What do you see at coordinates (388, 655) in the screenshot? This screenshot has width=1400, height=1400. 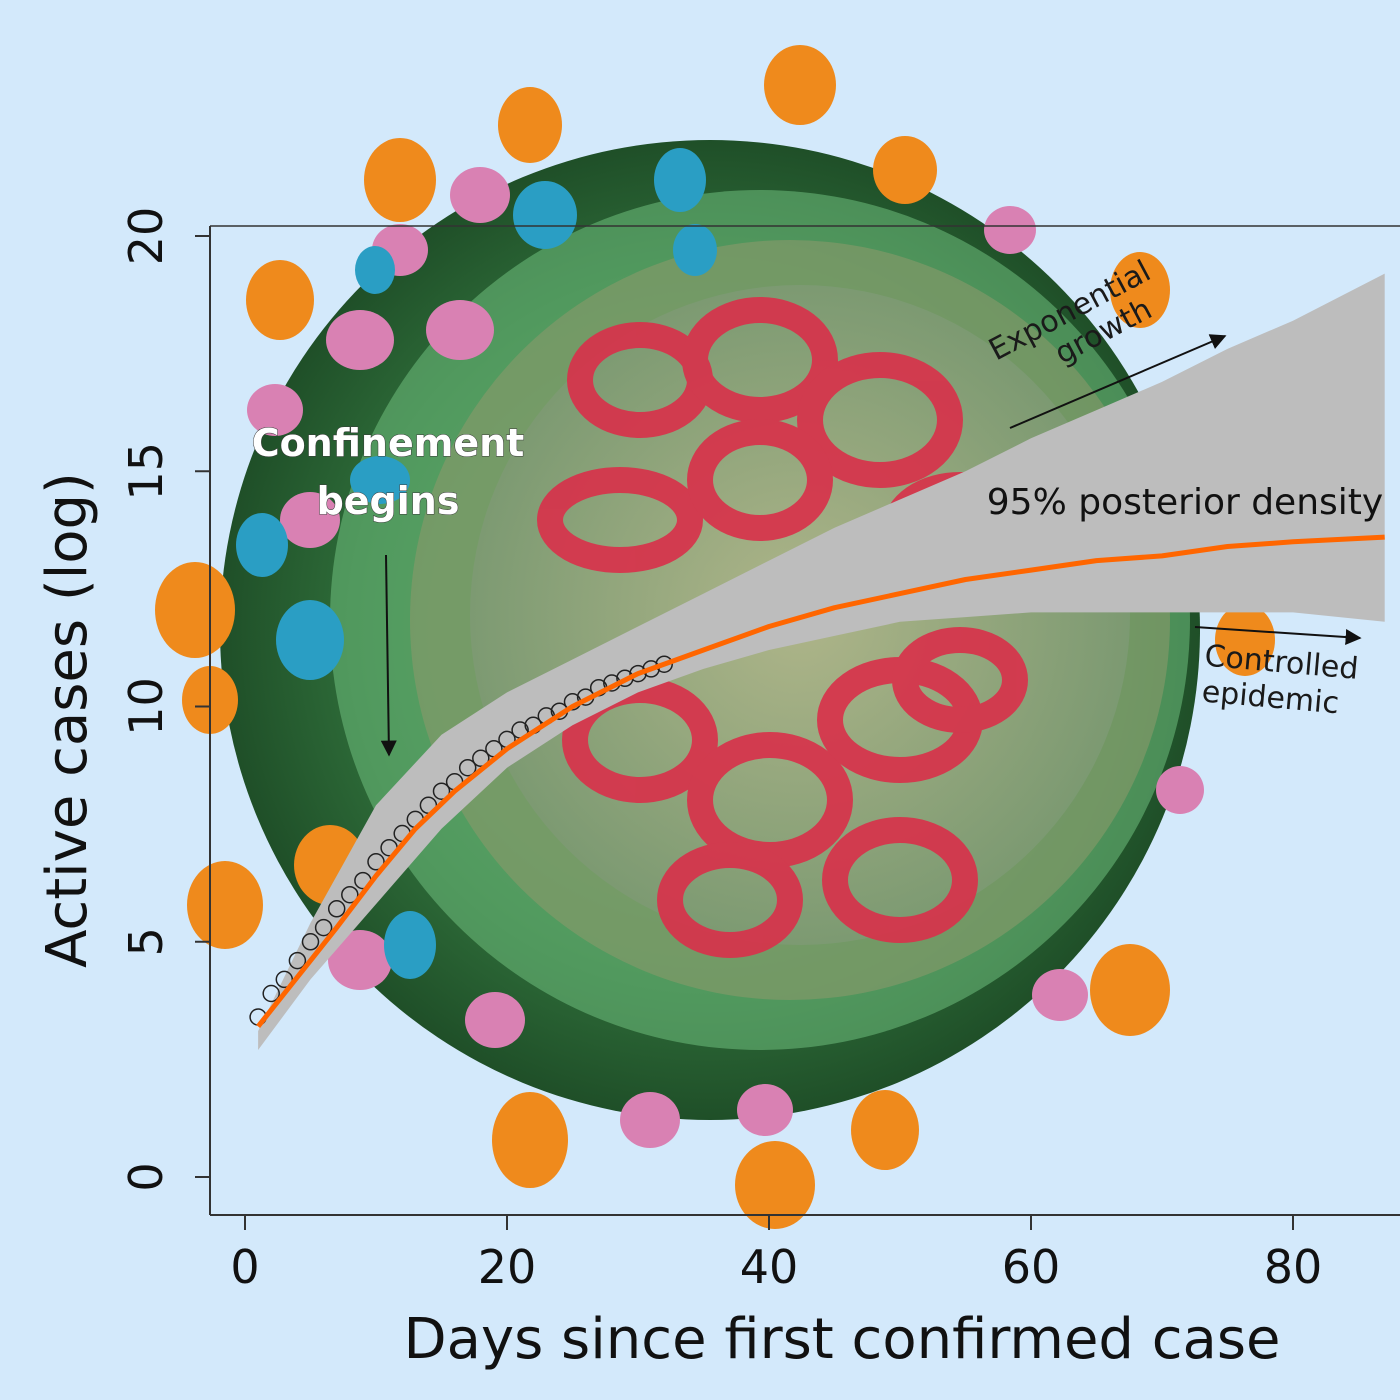 I see `confinement-arrow` at bounding box center [388, 655].